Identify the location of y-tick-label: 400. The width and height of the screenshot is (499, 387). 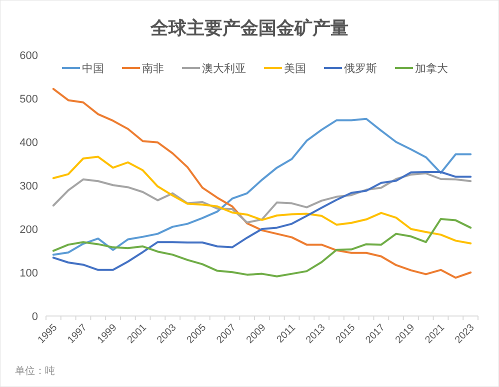
(29, 143).